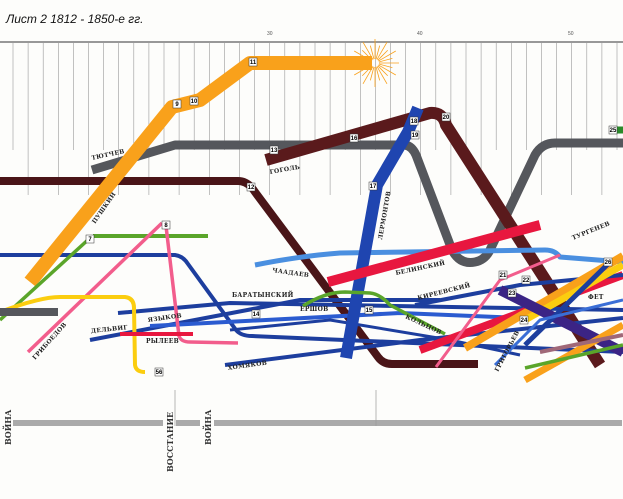  Describe the element at coordinates (420, 34) in the screenshot. I see `axis-tick-40: 40` at that location.